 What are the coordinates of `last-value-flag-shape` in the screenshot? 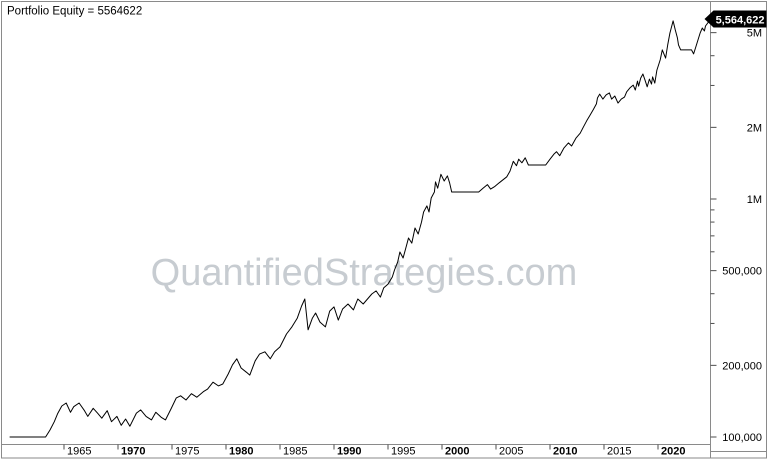 It's located at (735, 19).